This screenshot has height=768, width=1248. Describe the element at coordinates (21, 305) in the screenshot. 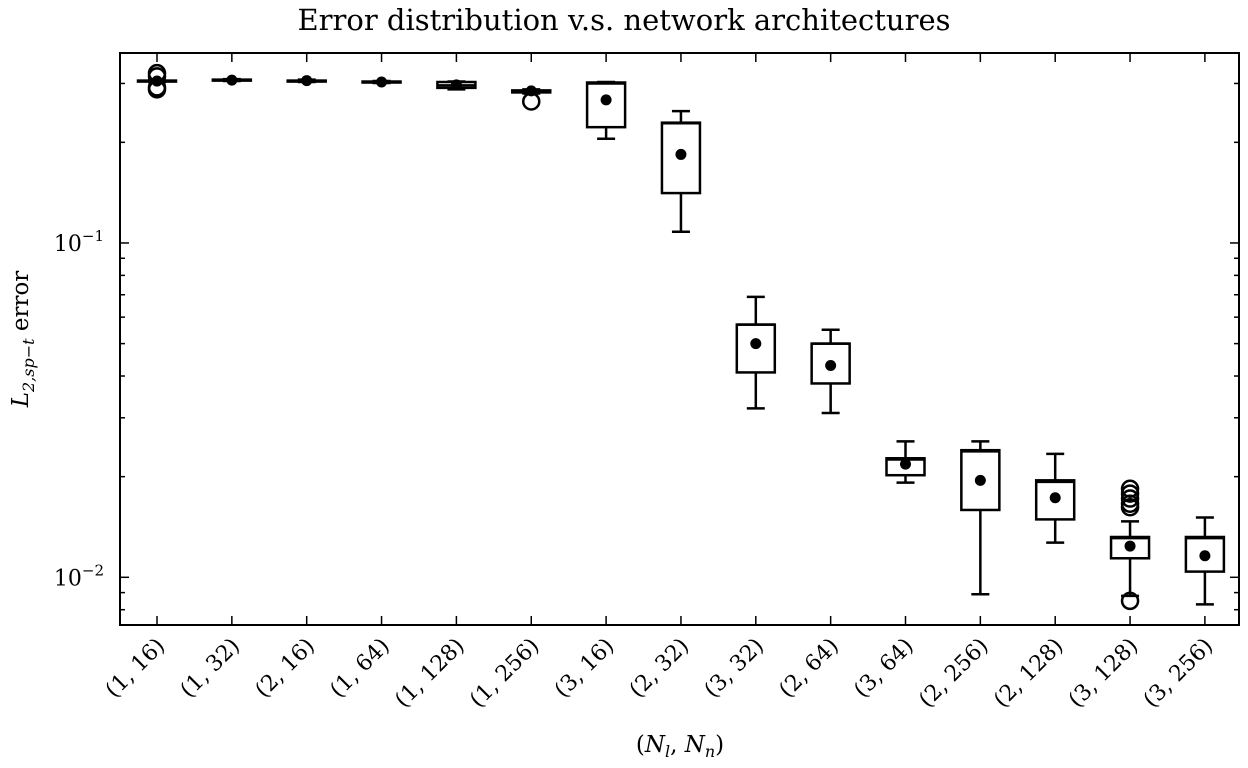

I see `y-label-word: error` at that location.